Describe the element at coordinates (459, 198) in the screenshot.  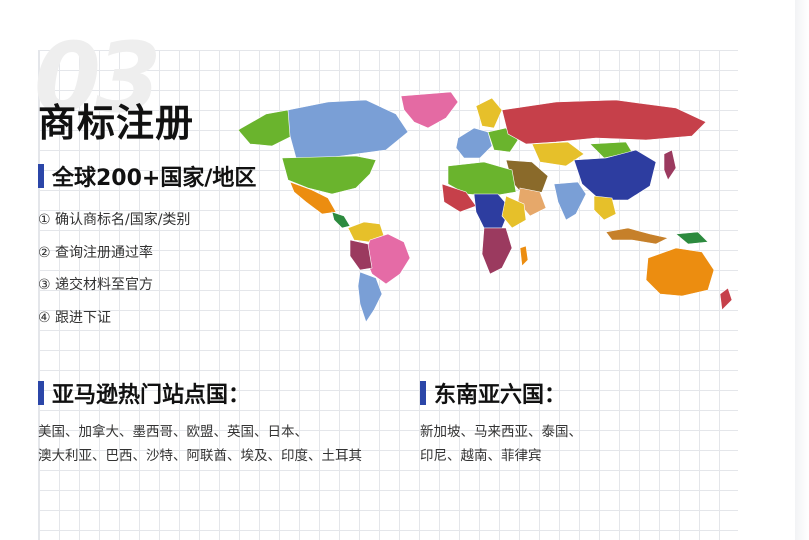
I see `map-west-africa` at that location.